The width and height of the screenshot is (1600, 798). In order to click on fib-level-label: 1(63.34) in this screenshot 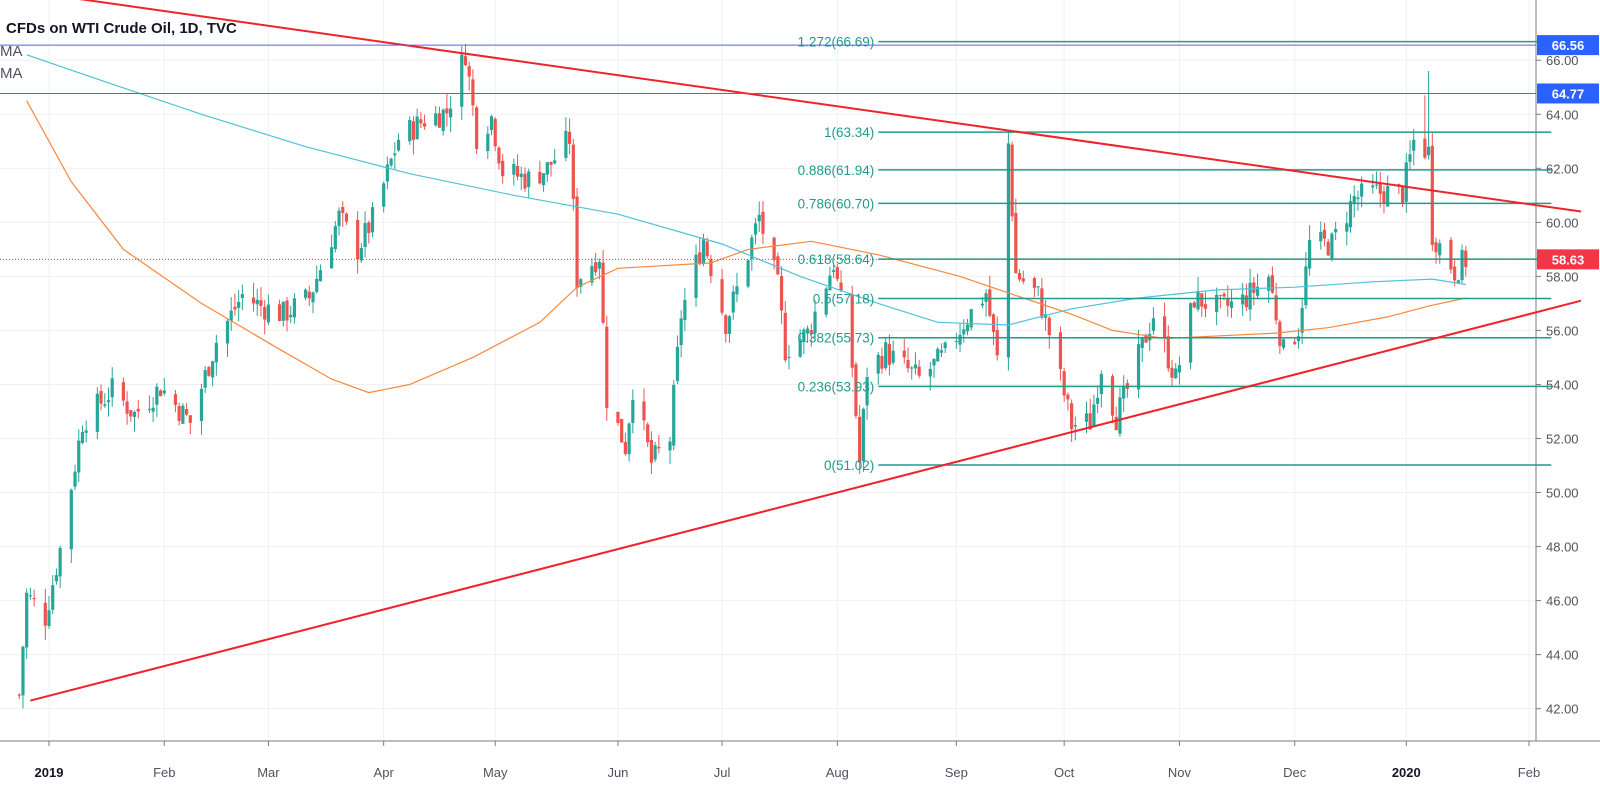, I will do `click(849, 132)`.